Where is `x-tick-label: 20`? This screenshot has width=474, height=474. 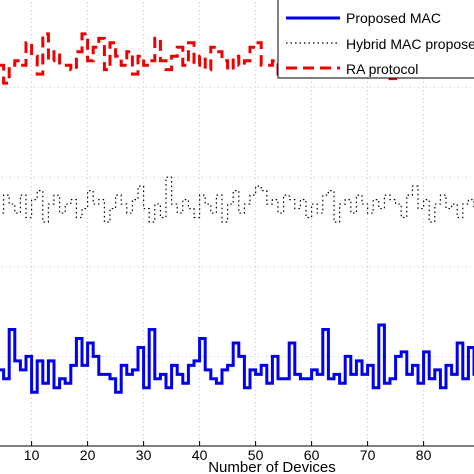
x-tick-label: 20 is located at coordinates (88, 455).